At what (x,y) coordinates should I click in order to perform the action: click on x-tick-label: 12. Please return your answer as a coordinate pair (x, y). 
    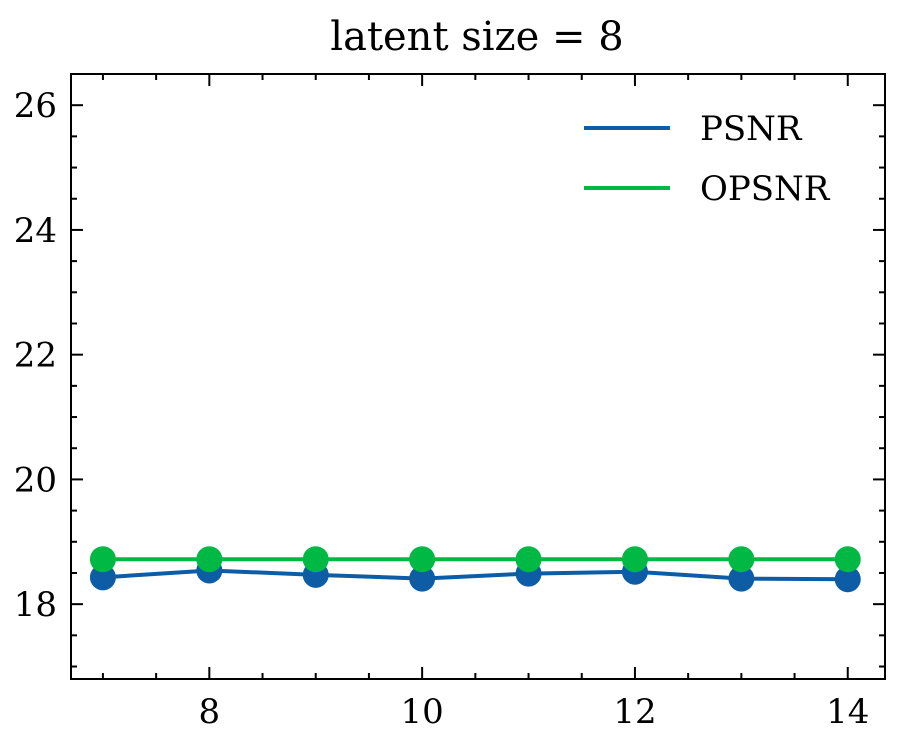
    Looking at the image, I should click on (634, 712).